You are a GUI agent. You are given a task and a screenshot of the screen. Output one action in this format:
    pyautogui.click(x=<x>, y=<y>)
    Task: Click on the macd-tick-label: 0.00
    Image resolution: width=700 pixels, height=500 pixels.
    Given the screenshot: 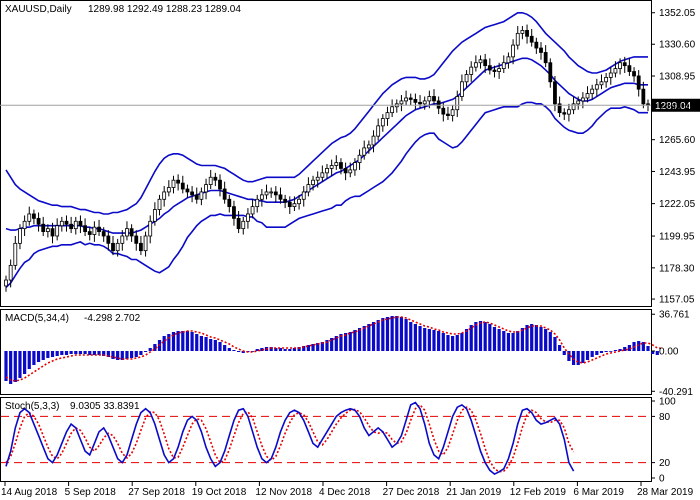 What is the action you would take?
    pyautogui.click(x=669, y=352)
    